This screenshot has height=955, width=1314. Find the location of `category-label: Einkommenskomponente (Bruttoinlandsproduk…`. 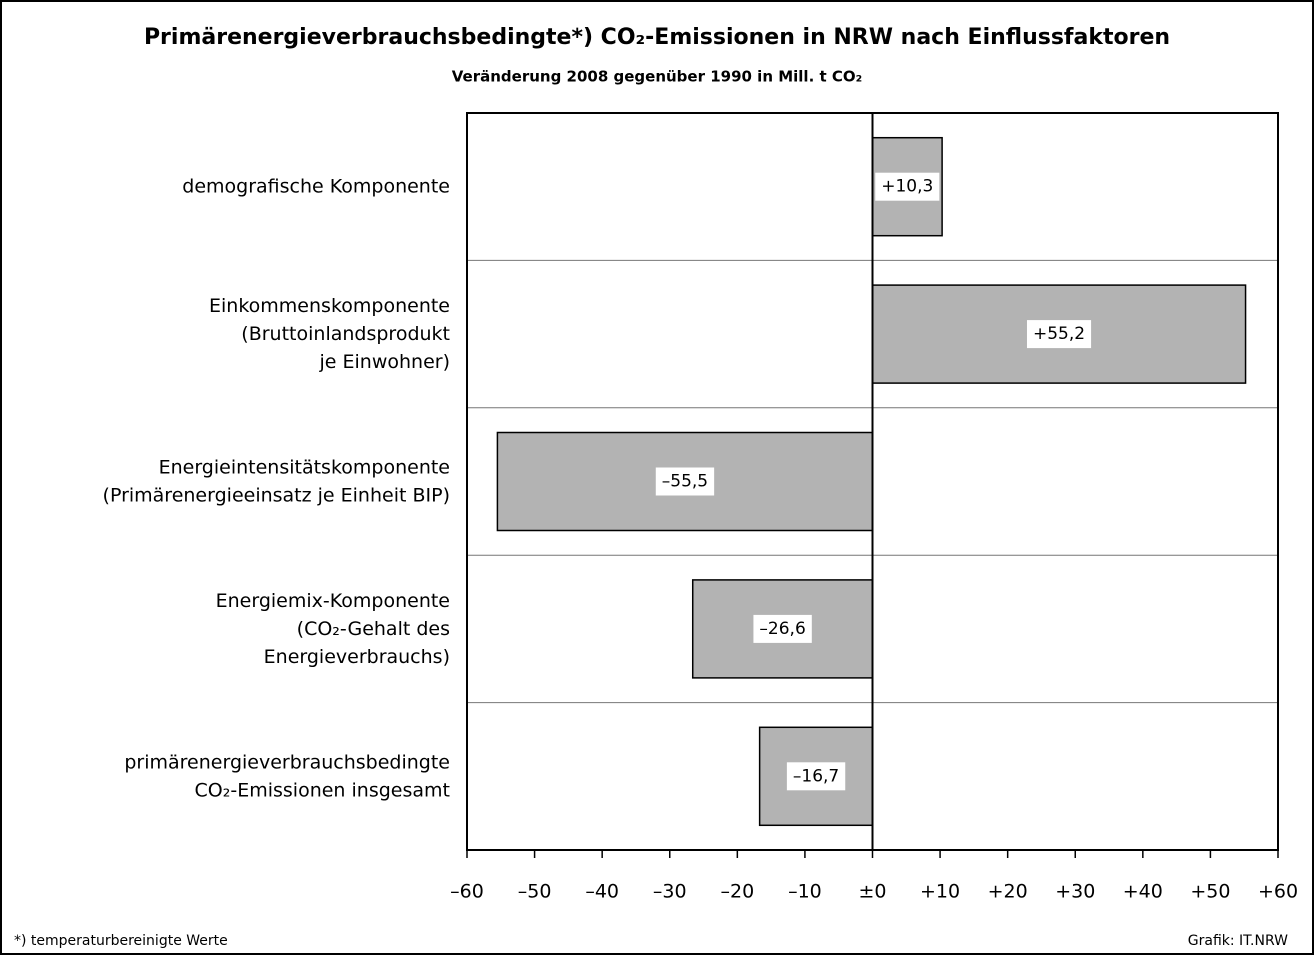

category-label: Einkommenskomponente (Bruttoinlandsproduk… is located at coordinates (329, 334).